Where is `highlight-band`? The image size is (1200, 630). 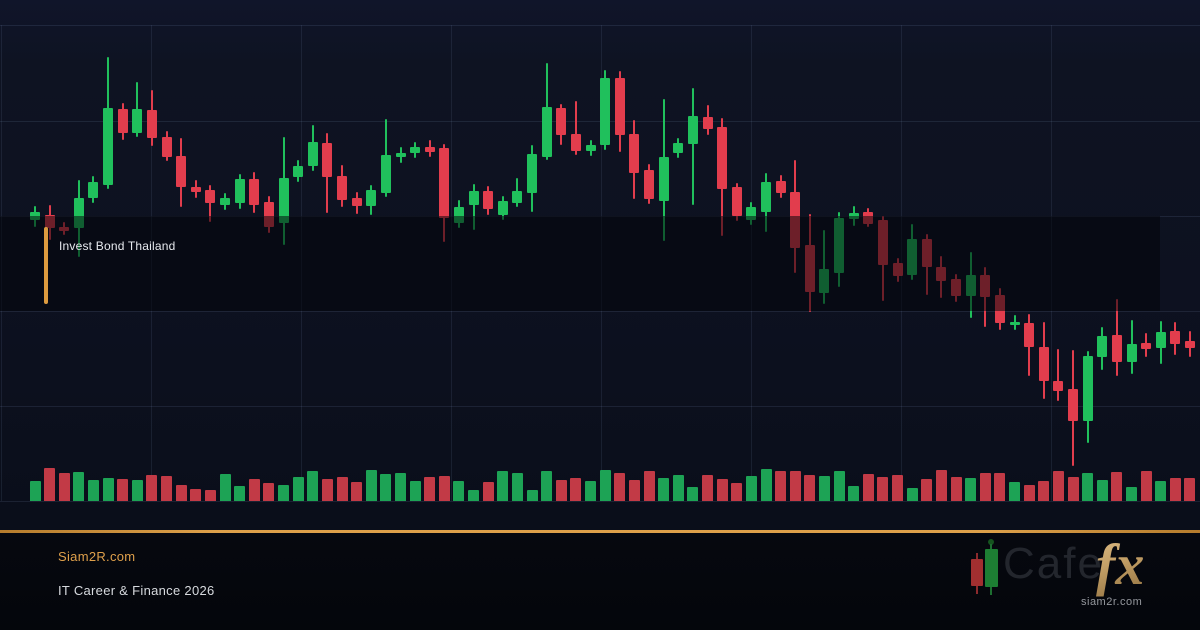 highlight-band is located at coordinates (580, 263).